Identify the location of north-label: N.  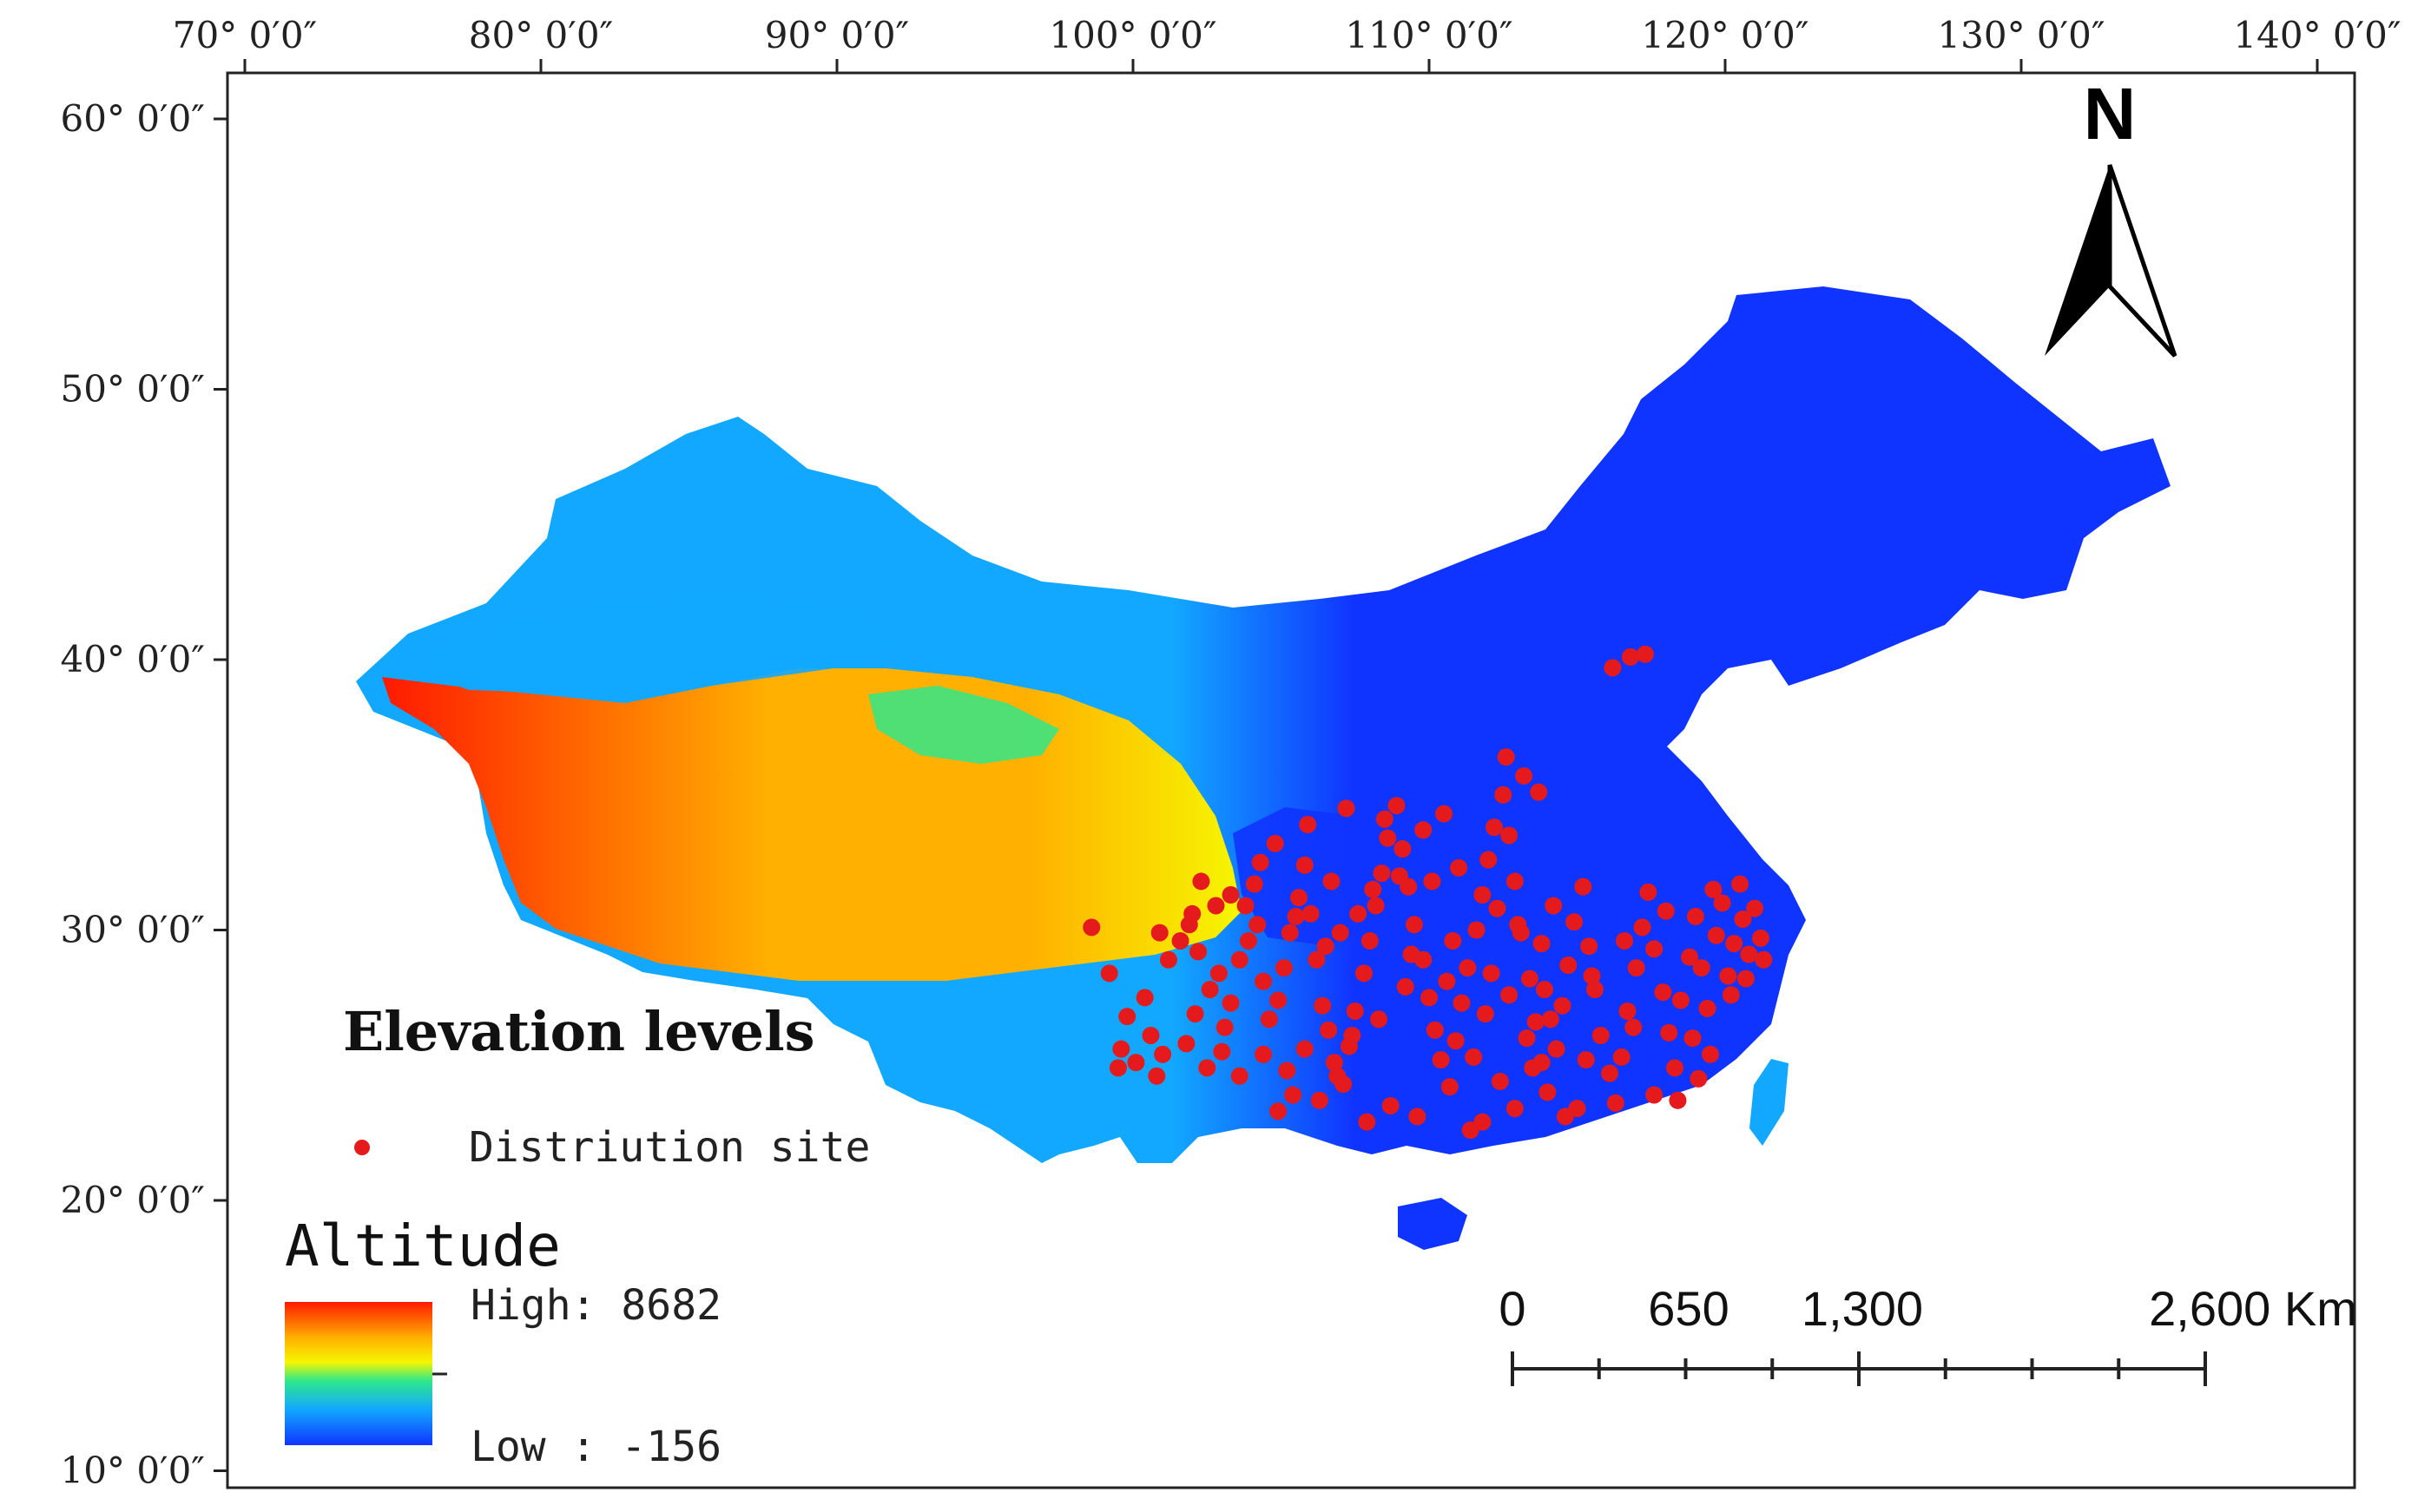
(2110, 113).